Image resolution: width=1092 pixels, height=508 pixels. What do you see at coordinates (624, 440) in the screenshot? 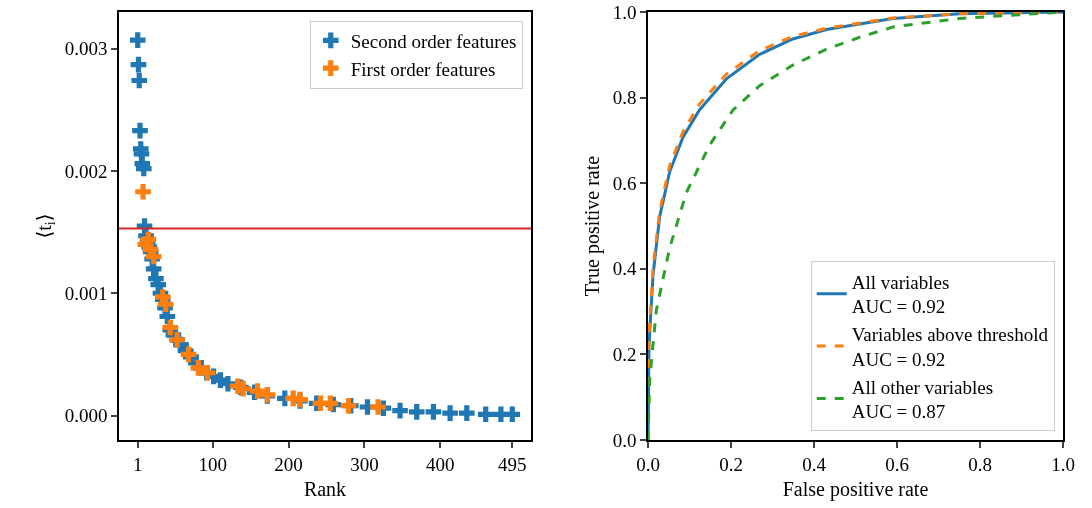
I see `y-tick-label: 0.0` at bounding box center [624, 440].